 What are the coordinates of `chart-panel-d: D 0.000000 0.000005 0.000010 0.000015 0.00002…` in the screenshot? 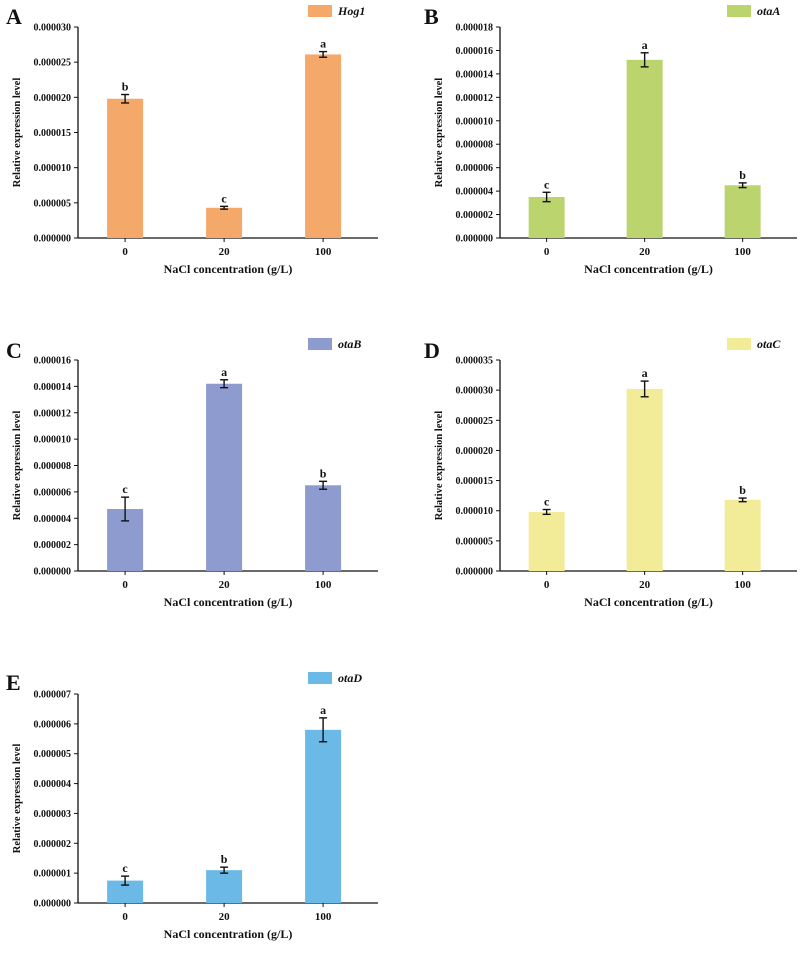 It's located at (610, 473).